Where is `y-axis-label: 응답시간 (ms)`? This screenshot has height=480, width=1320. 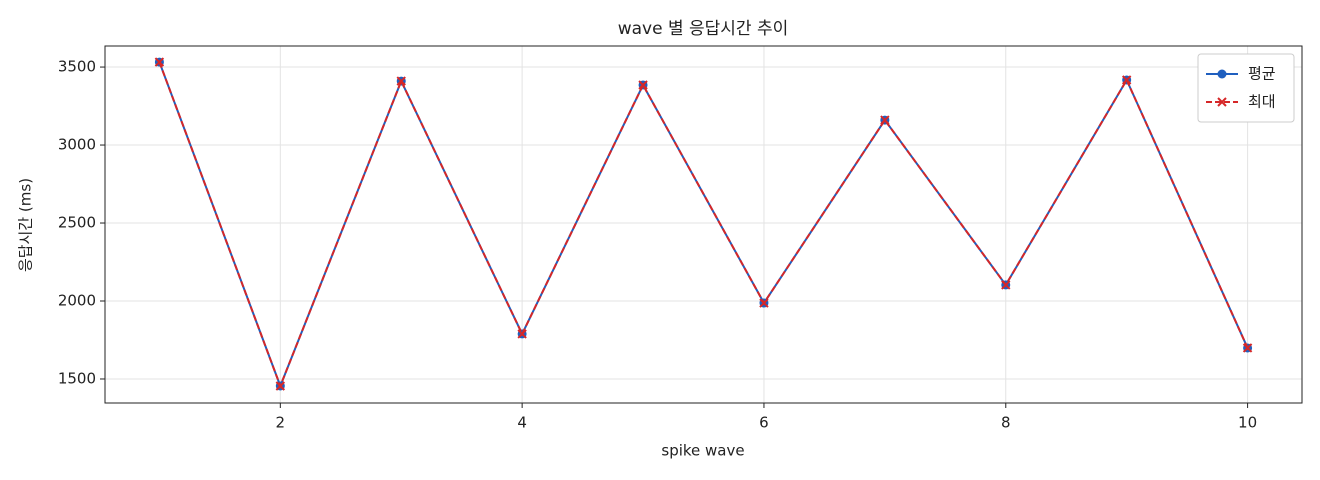
y-axis-label: 응답시간 (ms) is located at coordinates (26, 225).